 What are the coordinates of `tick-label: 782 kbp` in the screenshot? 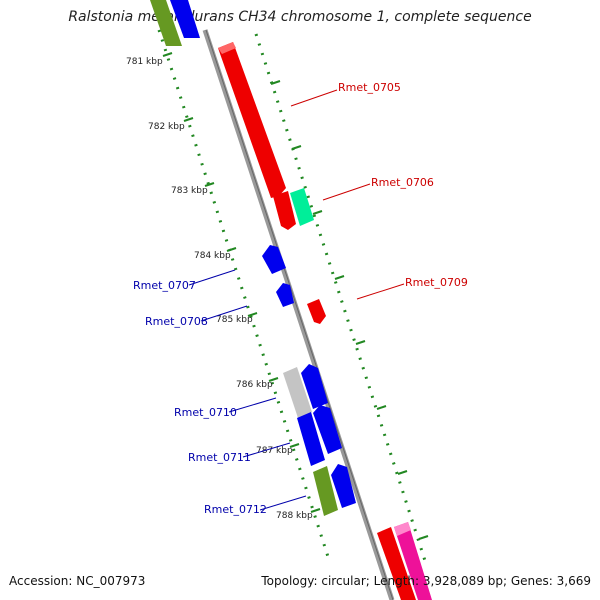 It's located at (166, 127).